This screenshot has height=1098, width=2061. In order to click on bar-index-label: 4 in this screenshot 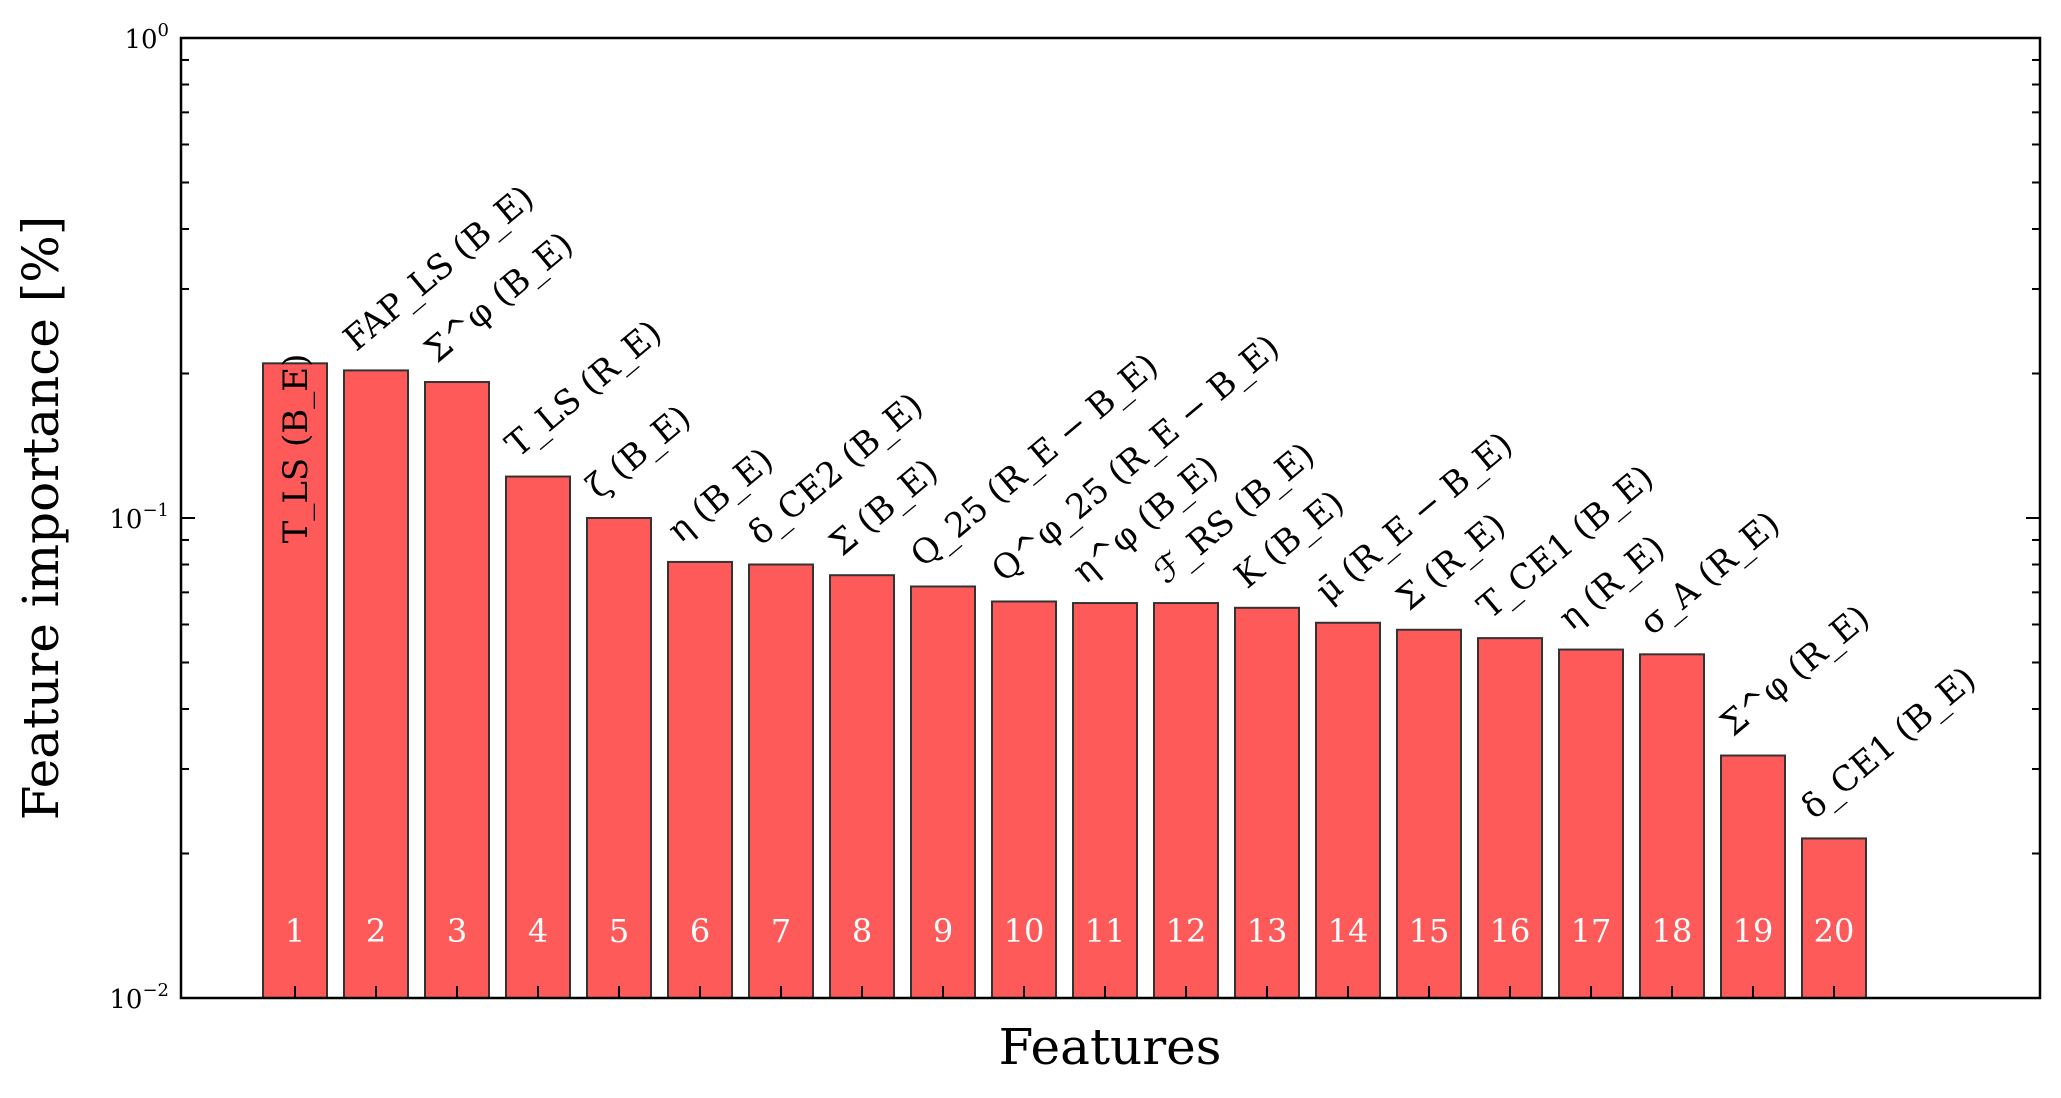, I will do `click(538, 931)`.